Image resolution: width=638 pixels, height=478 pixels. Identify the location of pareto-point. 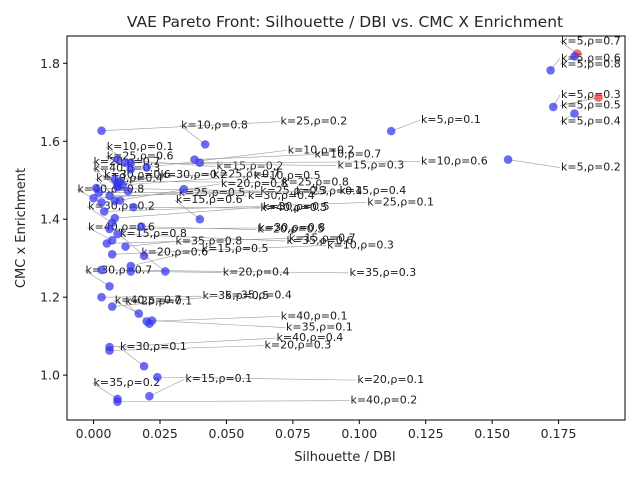
(598, 97).